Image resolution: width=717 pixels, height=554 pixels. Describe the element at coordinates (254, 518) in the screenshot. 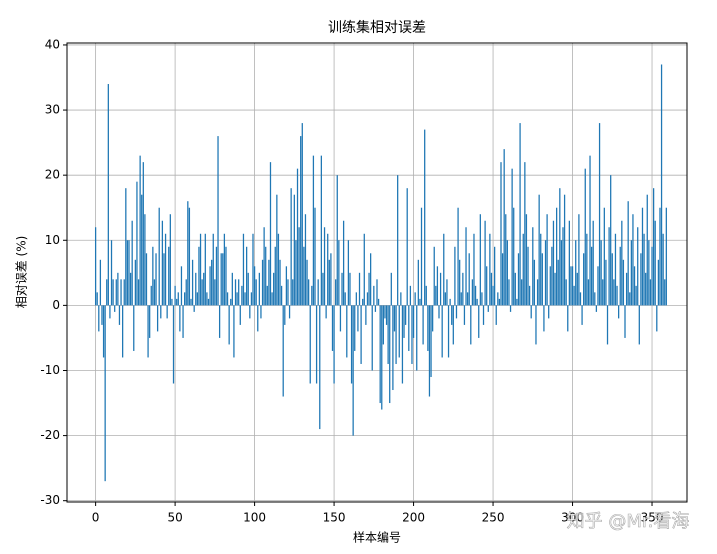

I see `x-tick-label: 100` at that location.